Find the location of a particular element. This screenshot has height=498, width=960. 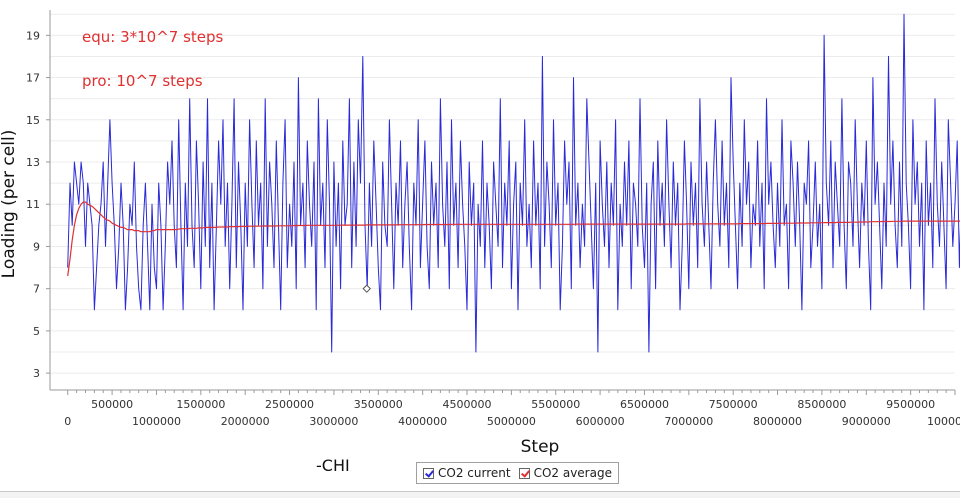

y-tick-label: 19 is located at coordinates (33, 35).